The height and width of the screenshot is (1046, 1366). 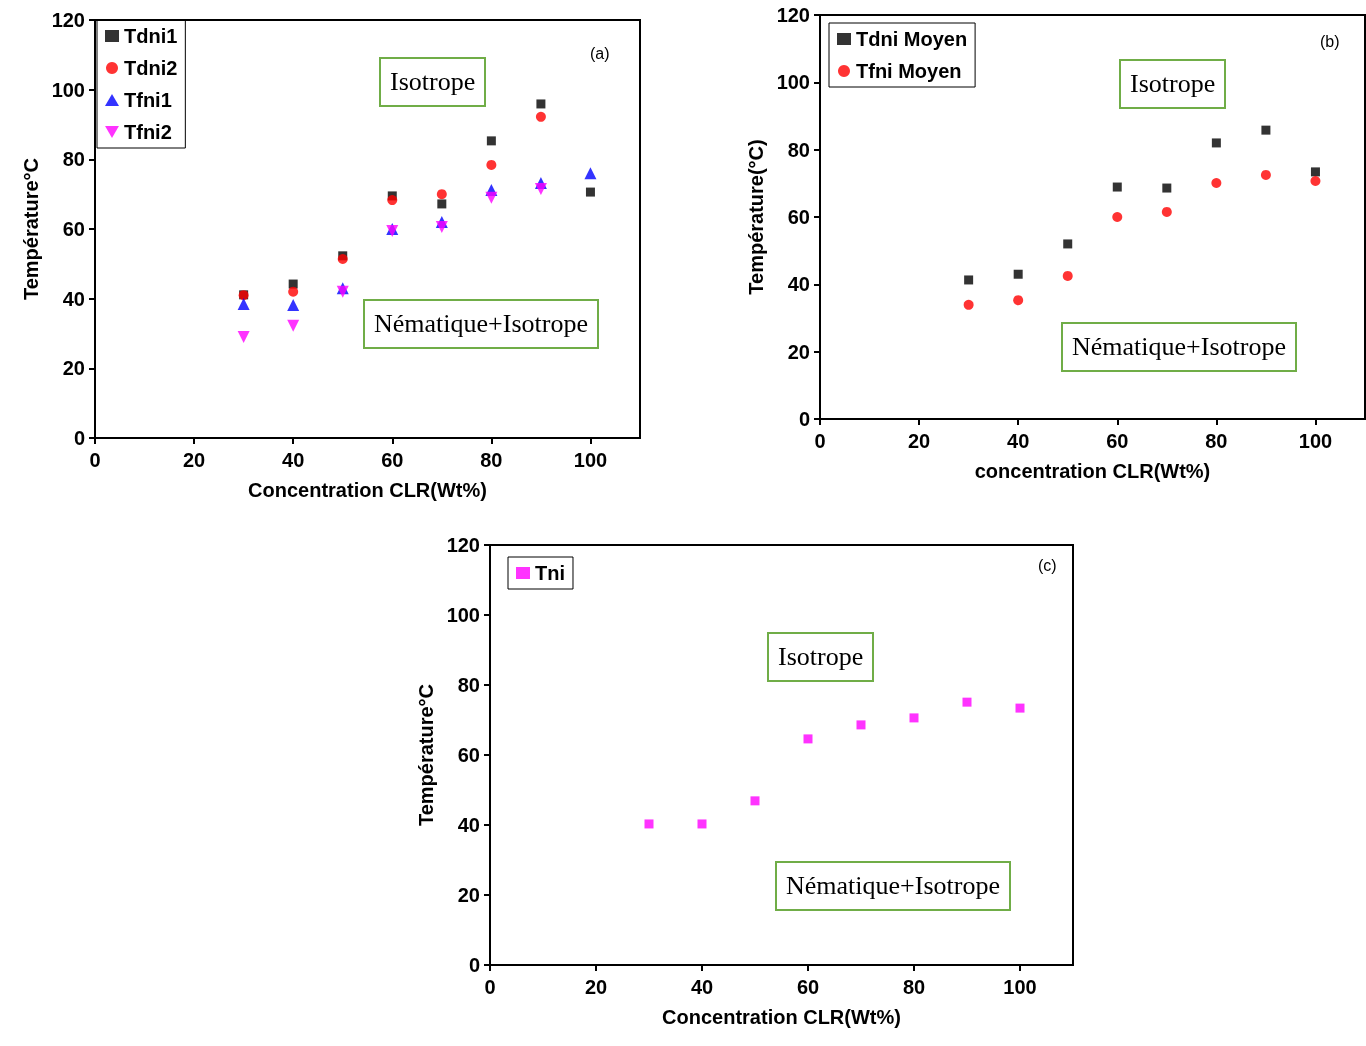 I want to click on annotation: (c), so click(x=1047, y=565).